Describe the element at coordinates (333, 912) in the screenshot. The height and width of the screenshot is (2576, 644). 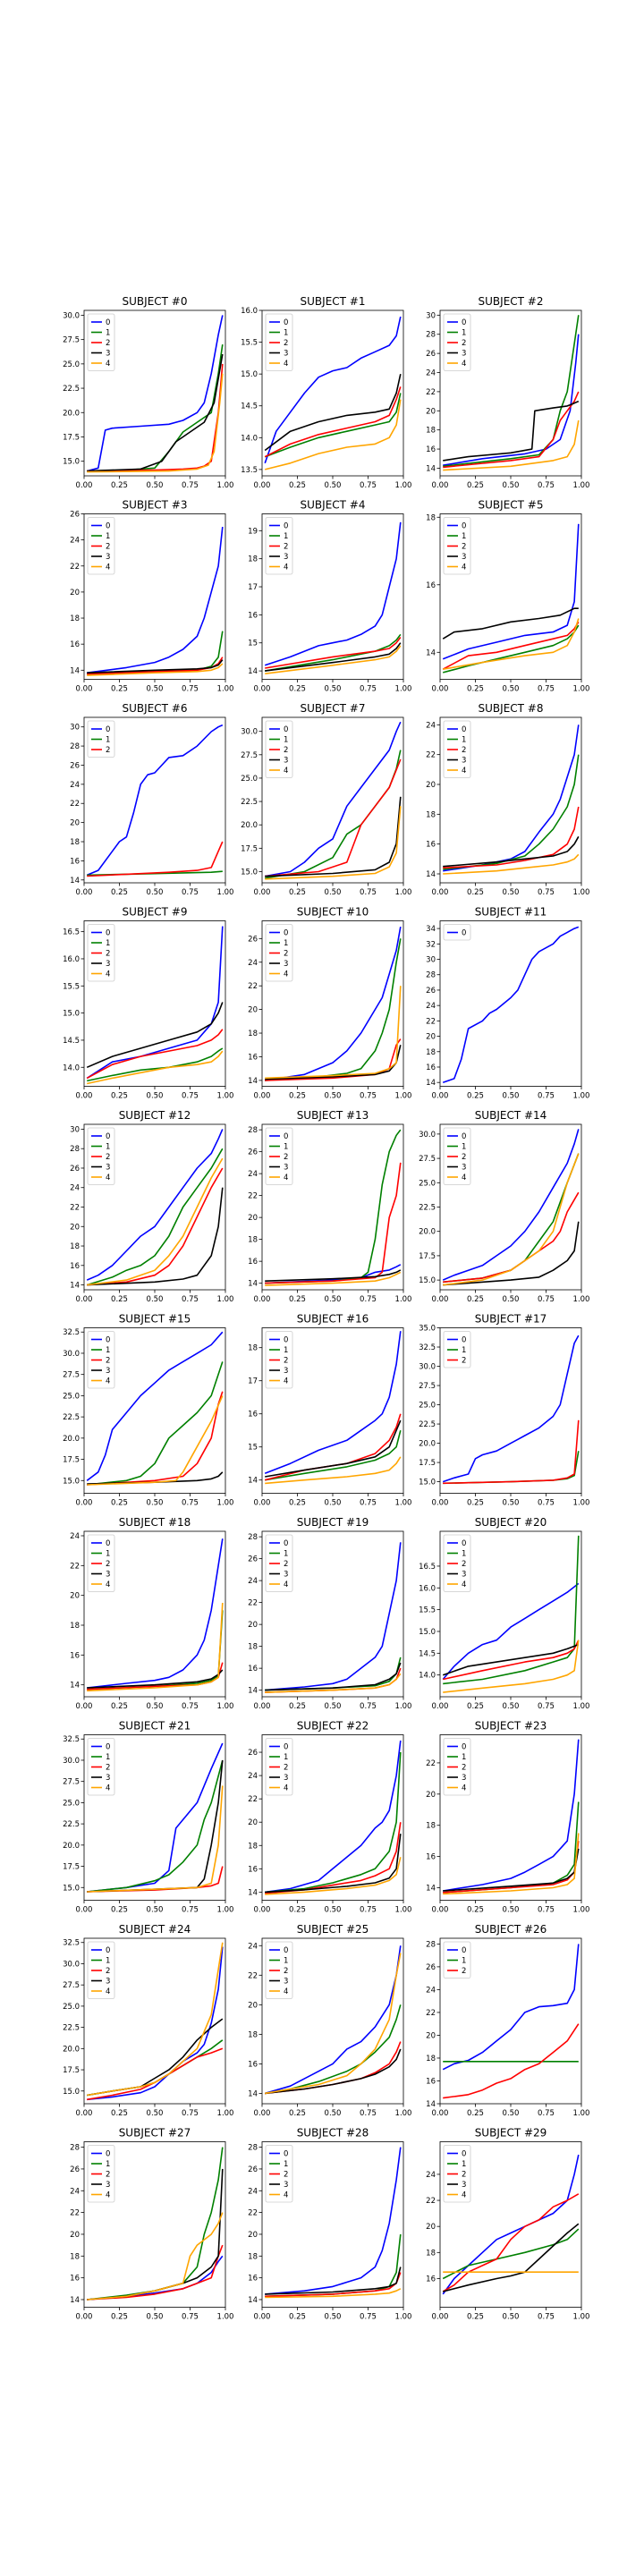
I see `subplot-title: SUBJECT #10` at that location.